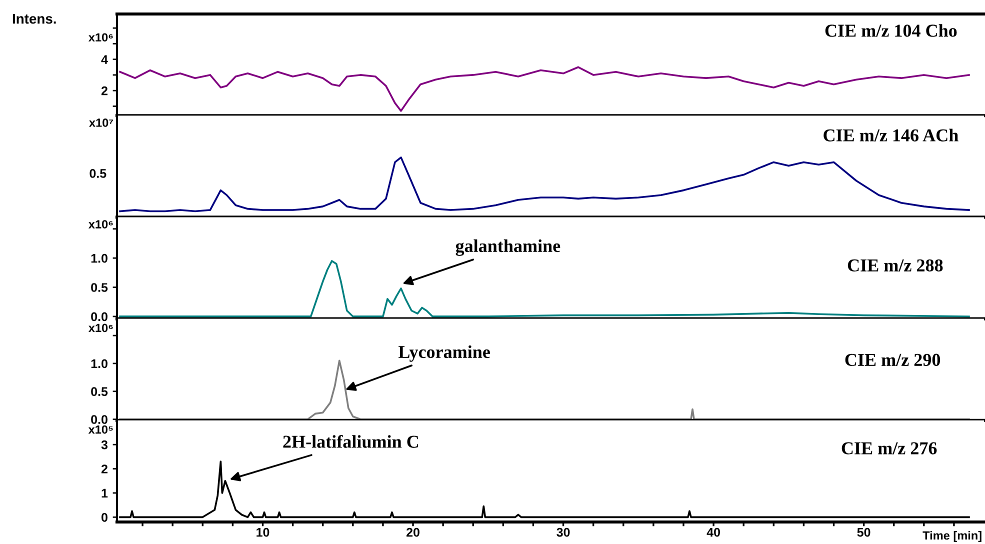 The height and width of the screenshot is (544, 985). What do you see at coordinates (105, 493) in the screenshot?
I see `y-tick-label: 1` at bounding box center [105, 493].